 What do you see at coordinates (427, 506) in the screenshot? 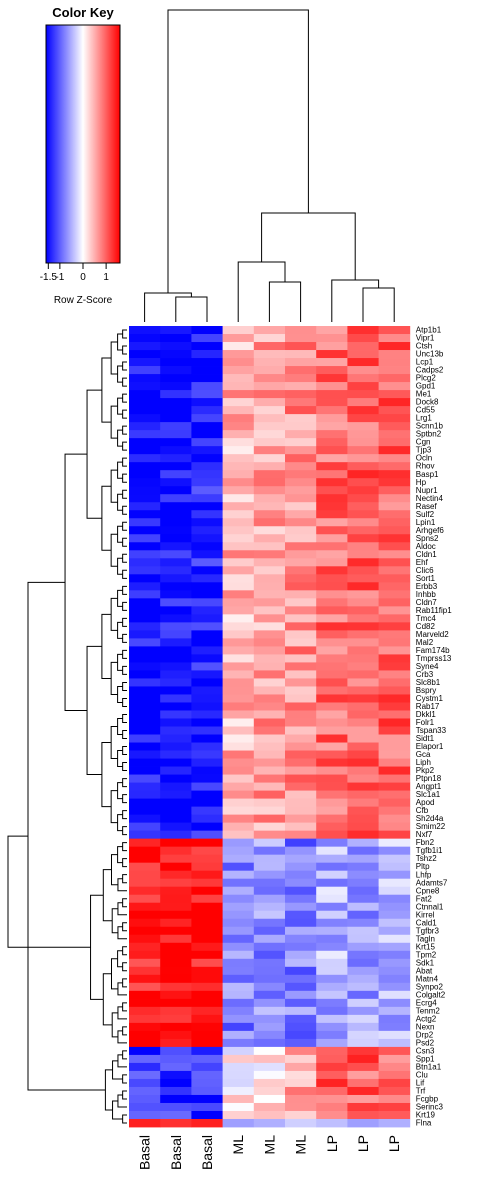
I see `row-label: Rasef` at bounding box center [427, 506].